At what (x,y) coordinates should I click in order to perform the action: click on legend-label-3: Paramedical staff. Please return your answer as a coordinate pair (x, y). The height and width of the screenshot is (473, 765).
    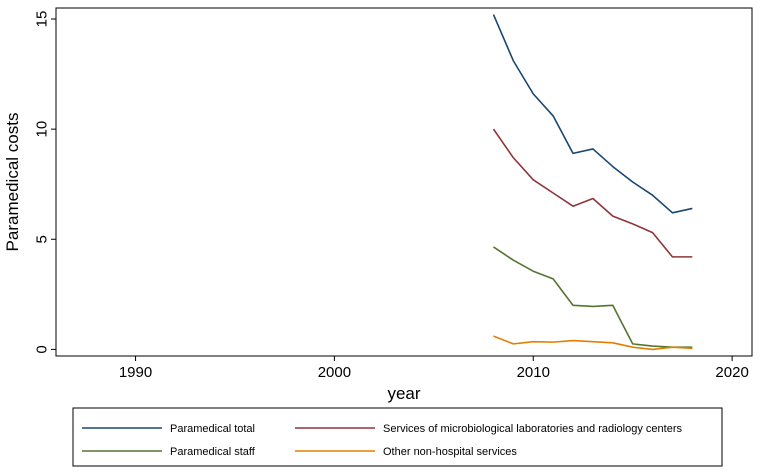
    Looking at the image, I should click on (213, 452).